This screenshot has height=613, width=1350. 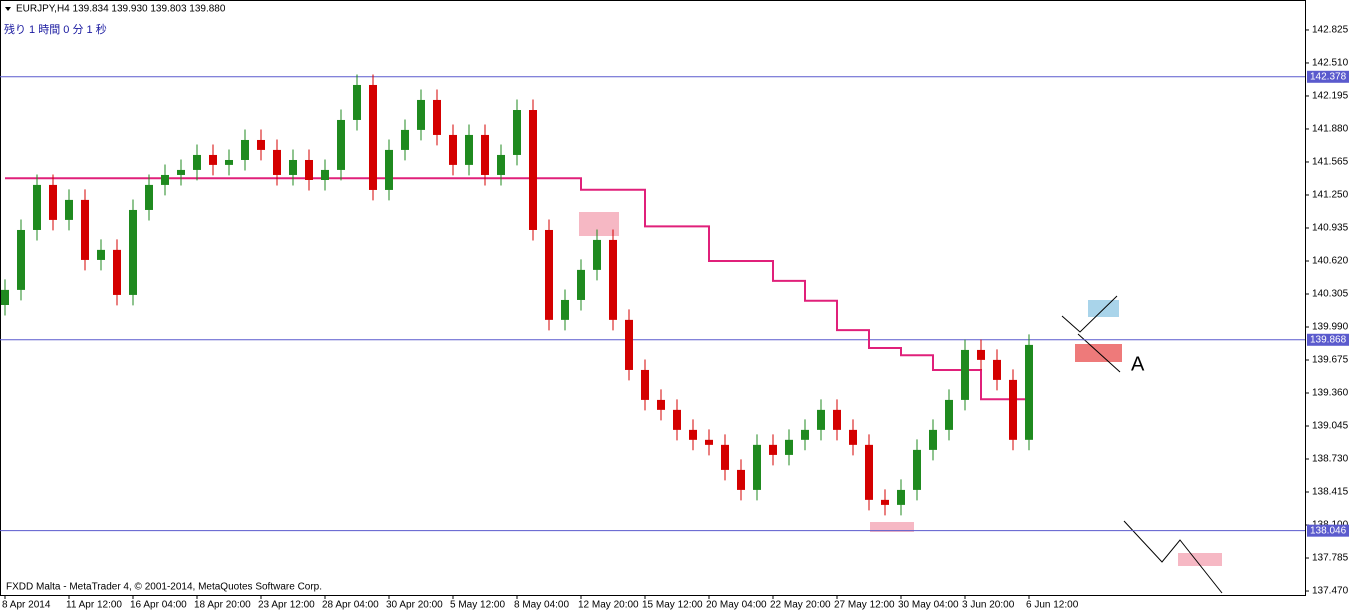 What do you see at coordinates (222, 605) in the screenshot?
I see `x-tick-label: 18 Apr 20:00` at bounding box center [222, 605].